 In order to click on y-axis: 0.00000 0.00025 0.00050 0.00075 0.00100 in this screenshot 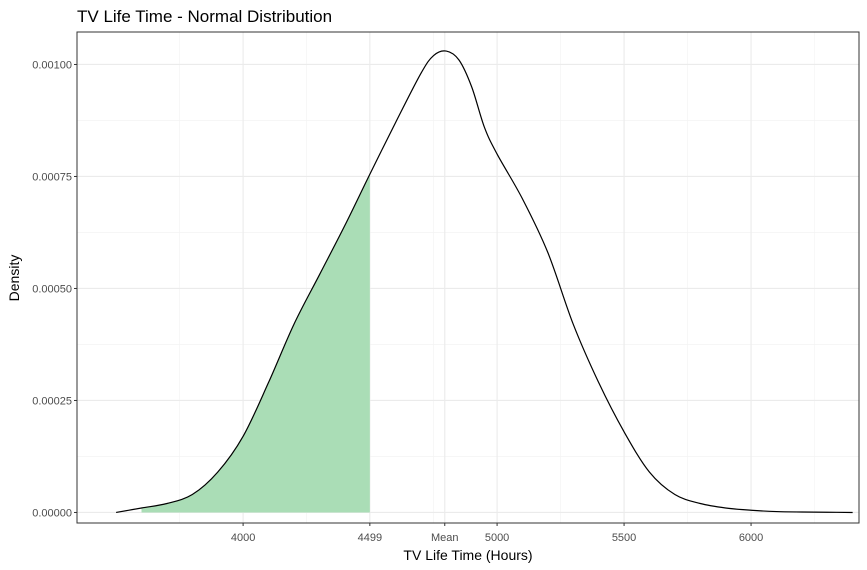, I will do `click(54, 289)`.